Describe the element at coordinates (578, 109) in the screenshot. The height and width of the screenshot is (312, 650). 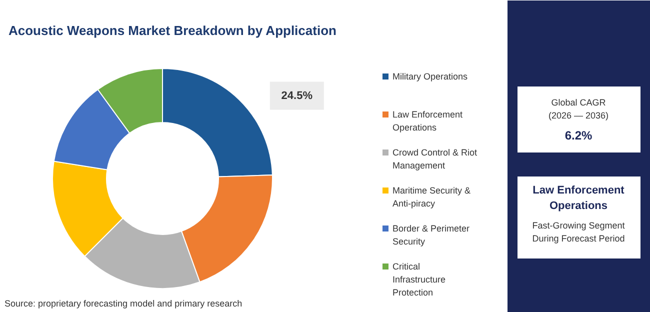
I see `text: Global CAGR (2026 — 2036)` at that location.